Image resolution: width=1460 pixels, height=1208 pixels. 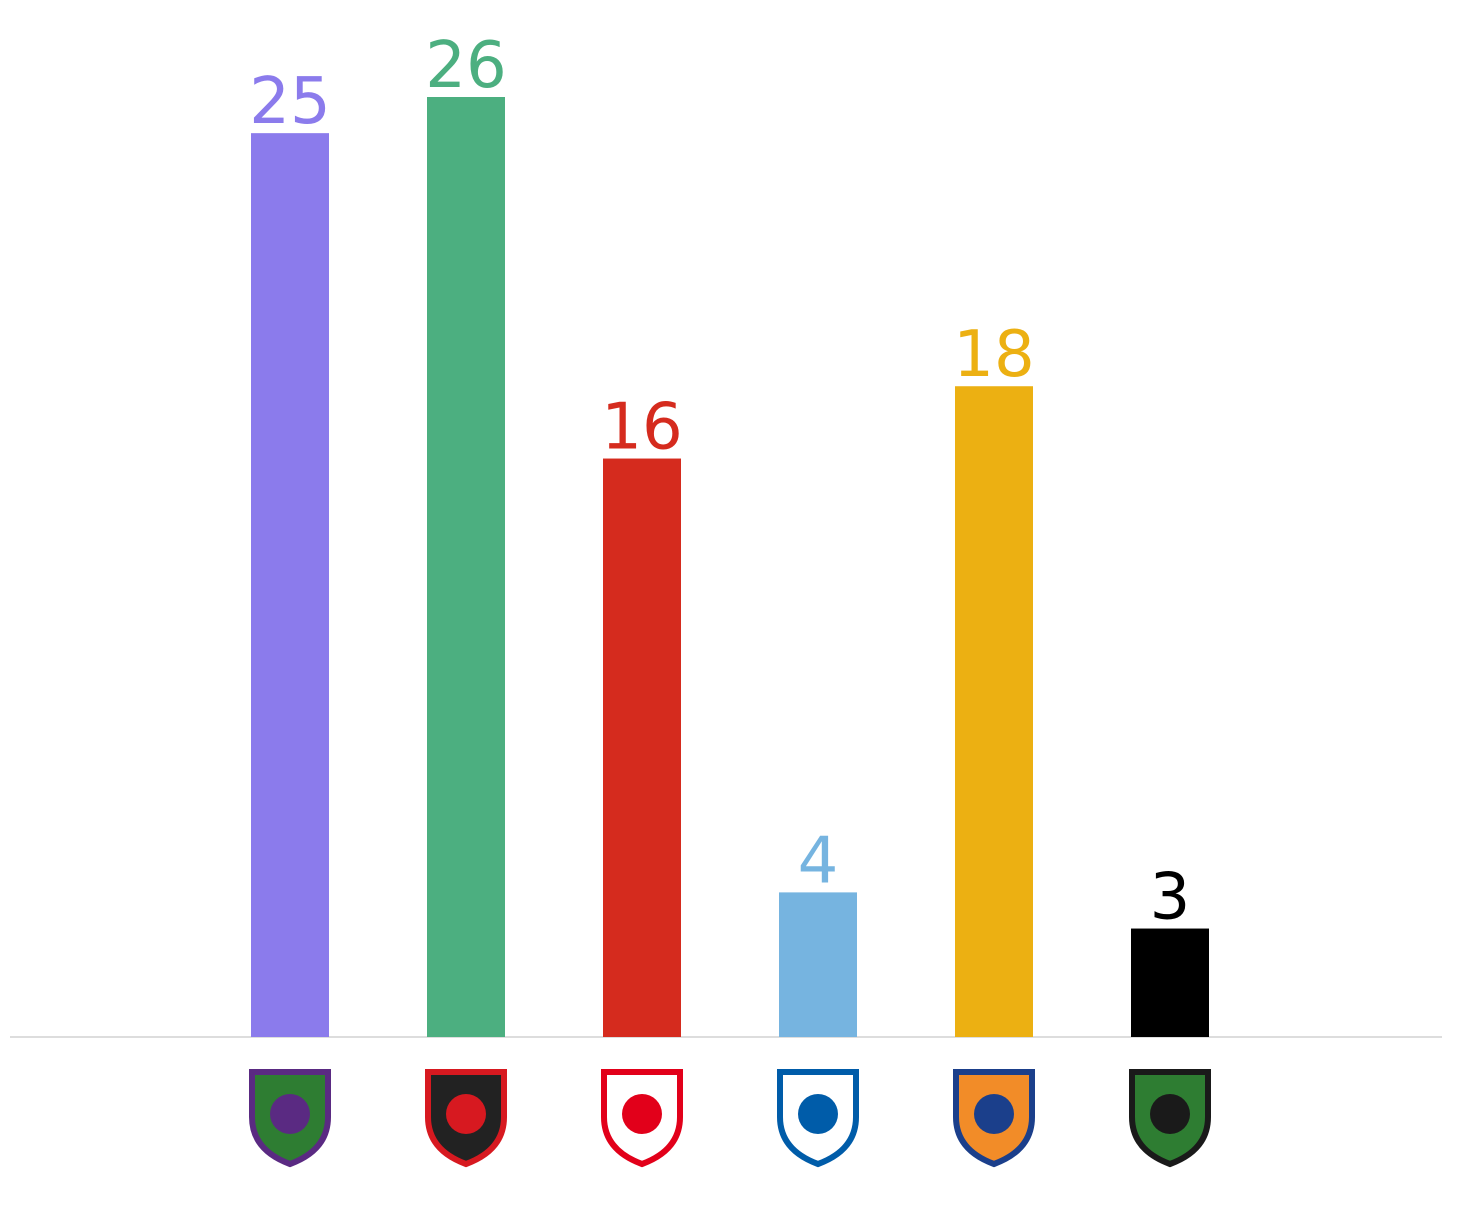 What do you see at coordinates (641, 428) in the screenshot?
I see `value-label: 16` at bounding box center [641, 428].